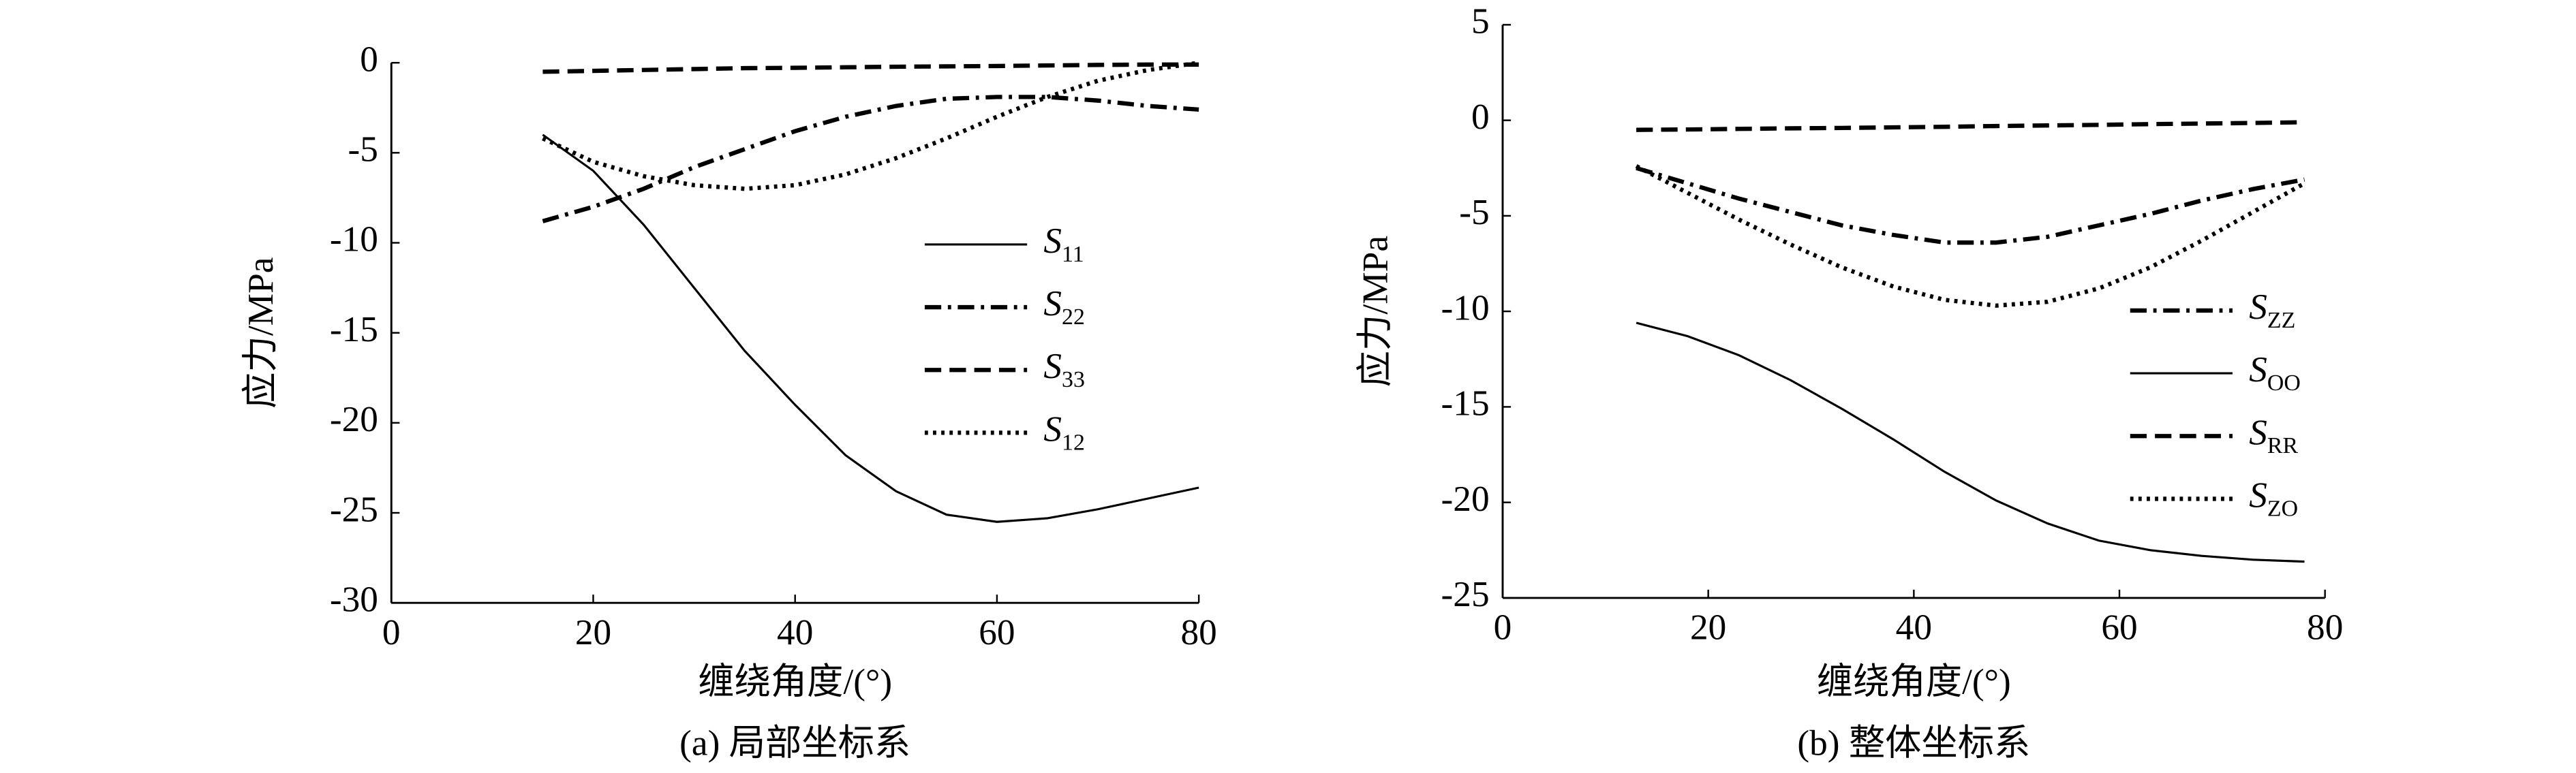 This screenshot has width=2576, height=773. Describe the element at coordinates (2273, 498) in the screenshot. I see `legend-label: SZO` at that location.